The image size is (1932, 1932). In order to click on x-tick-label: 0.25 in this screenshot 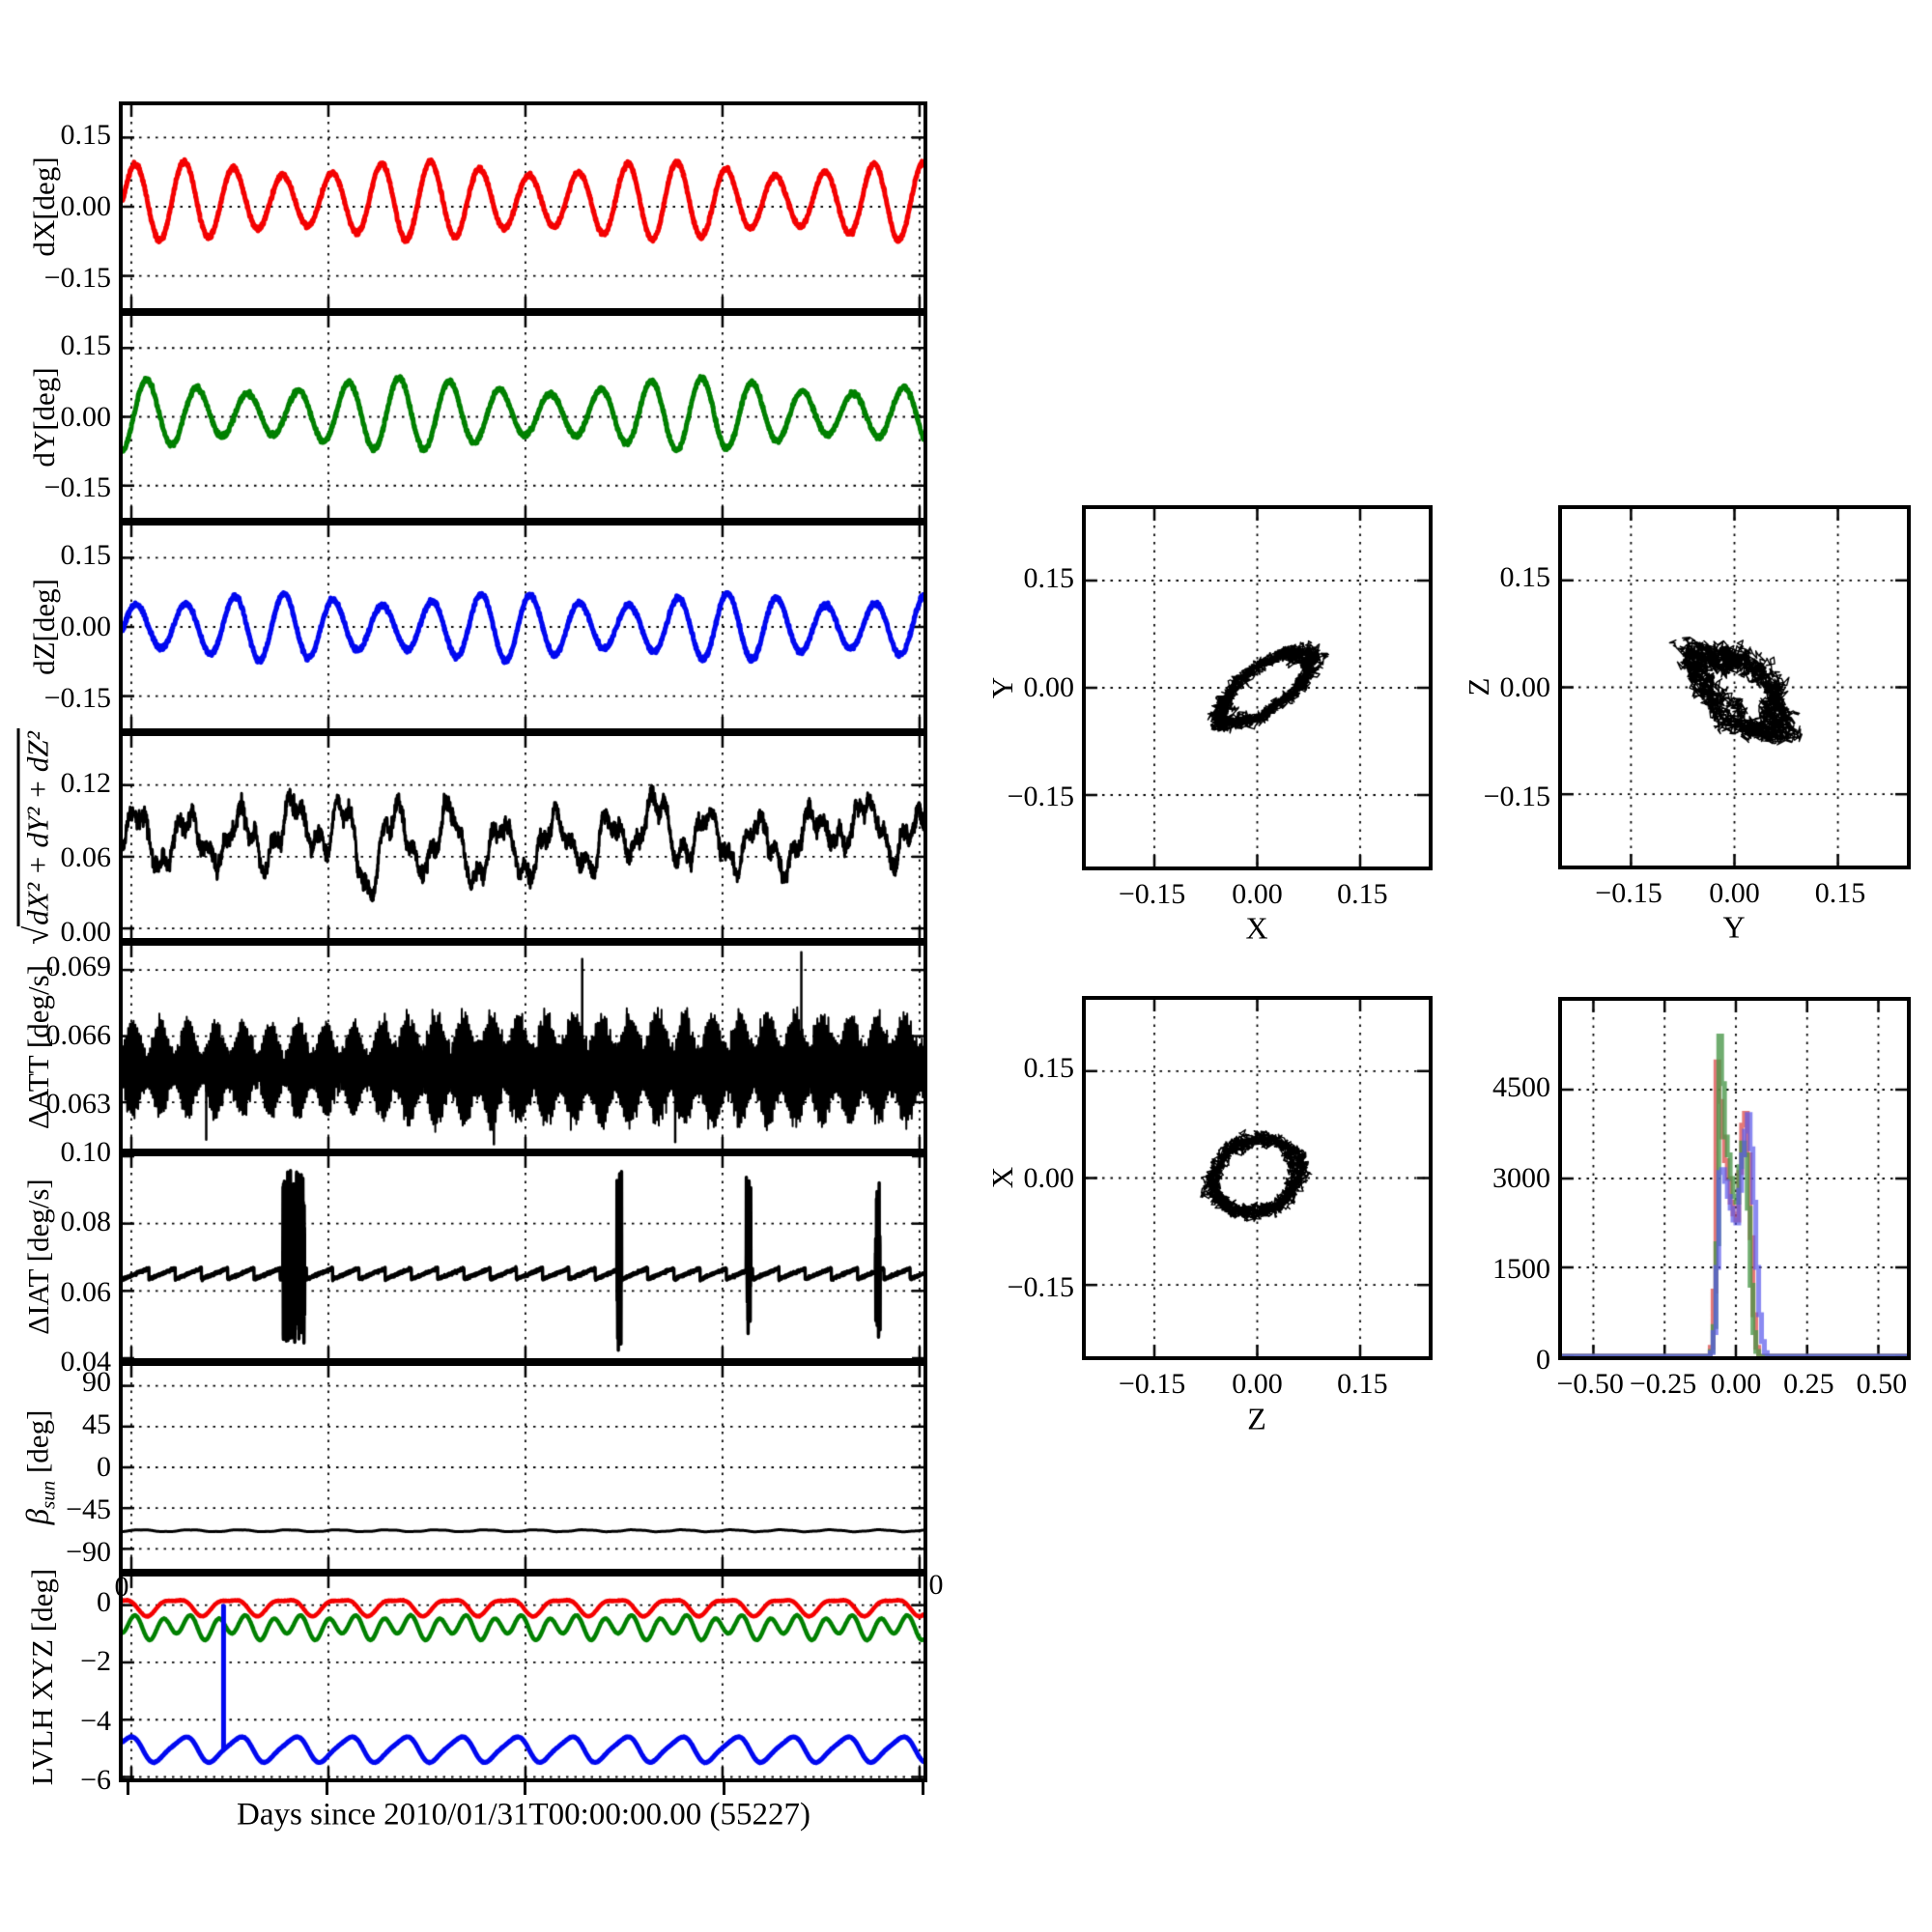, I will do `click(1808, 1384)`.